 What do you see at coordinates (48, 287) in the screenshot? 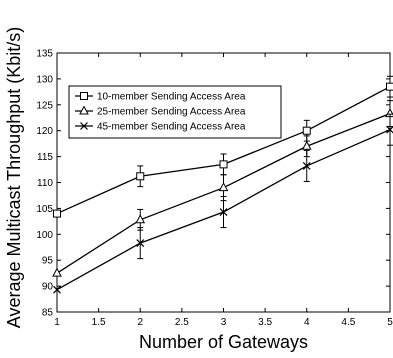
I see `y-tick-label: 90` at bounding box center [48, 287].